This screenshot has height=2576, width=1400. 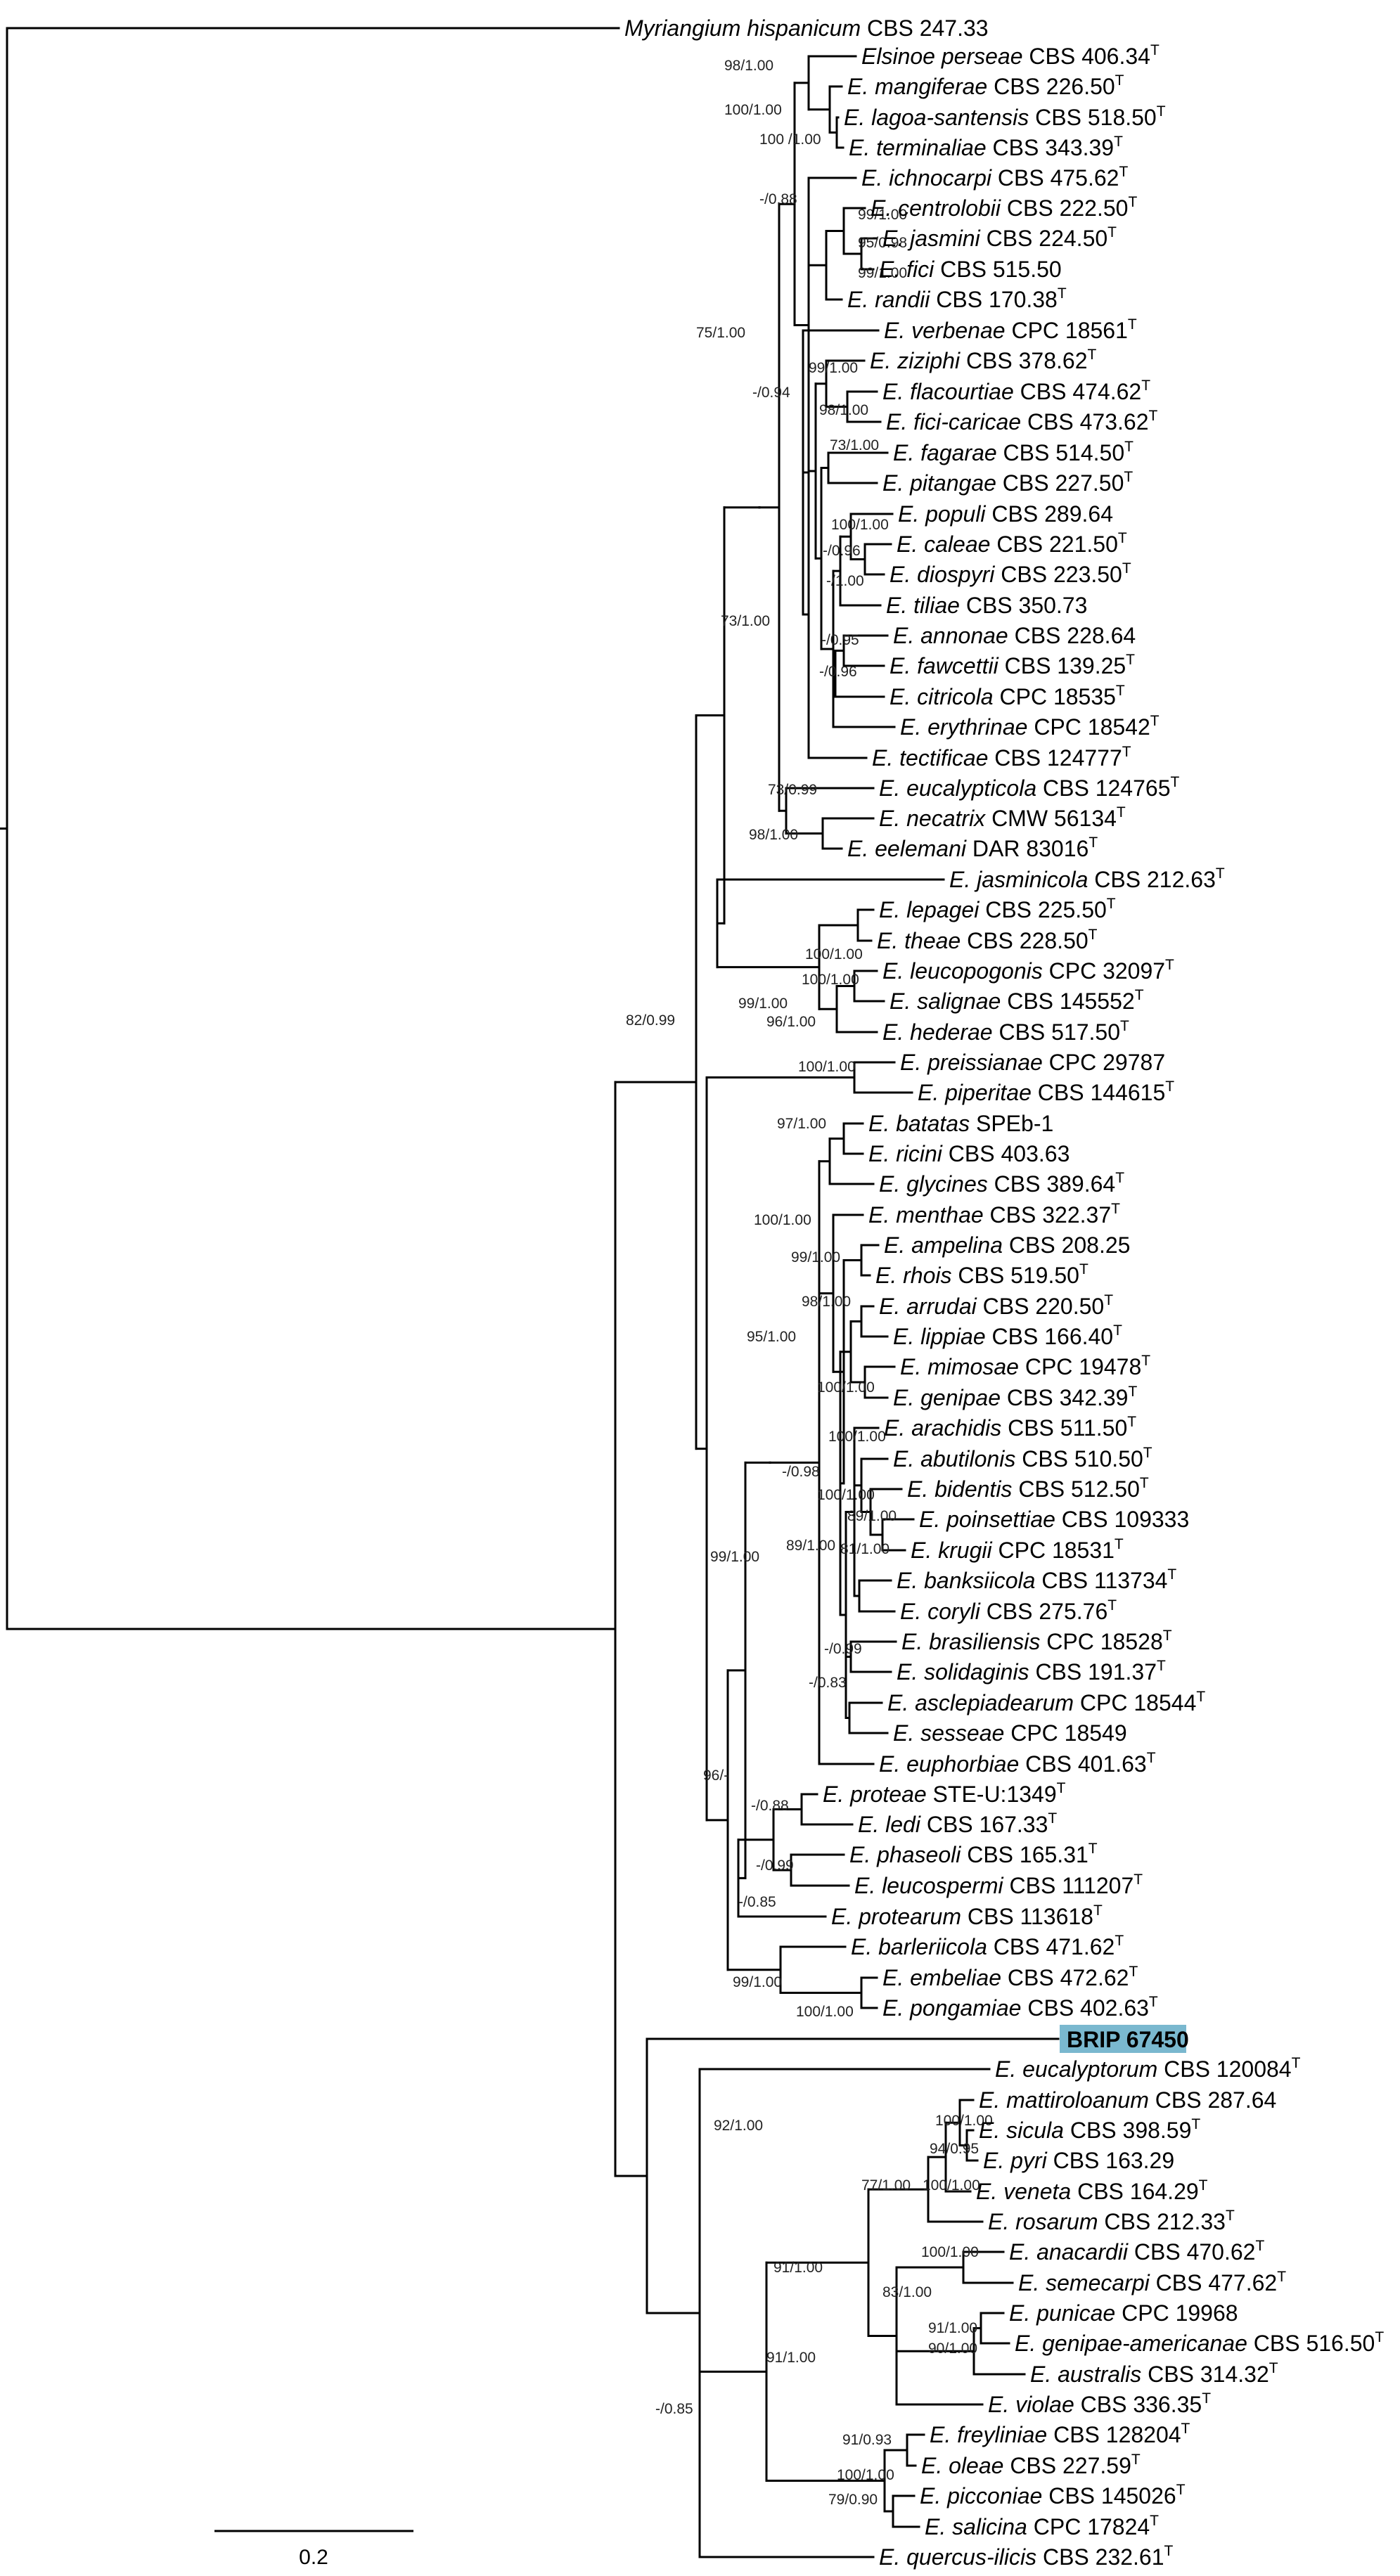 I want to click on taxon-label-eut: E. eucalyptorum CBS 120084T, so click(x=1148, y=2068).